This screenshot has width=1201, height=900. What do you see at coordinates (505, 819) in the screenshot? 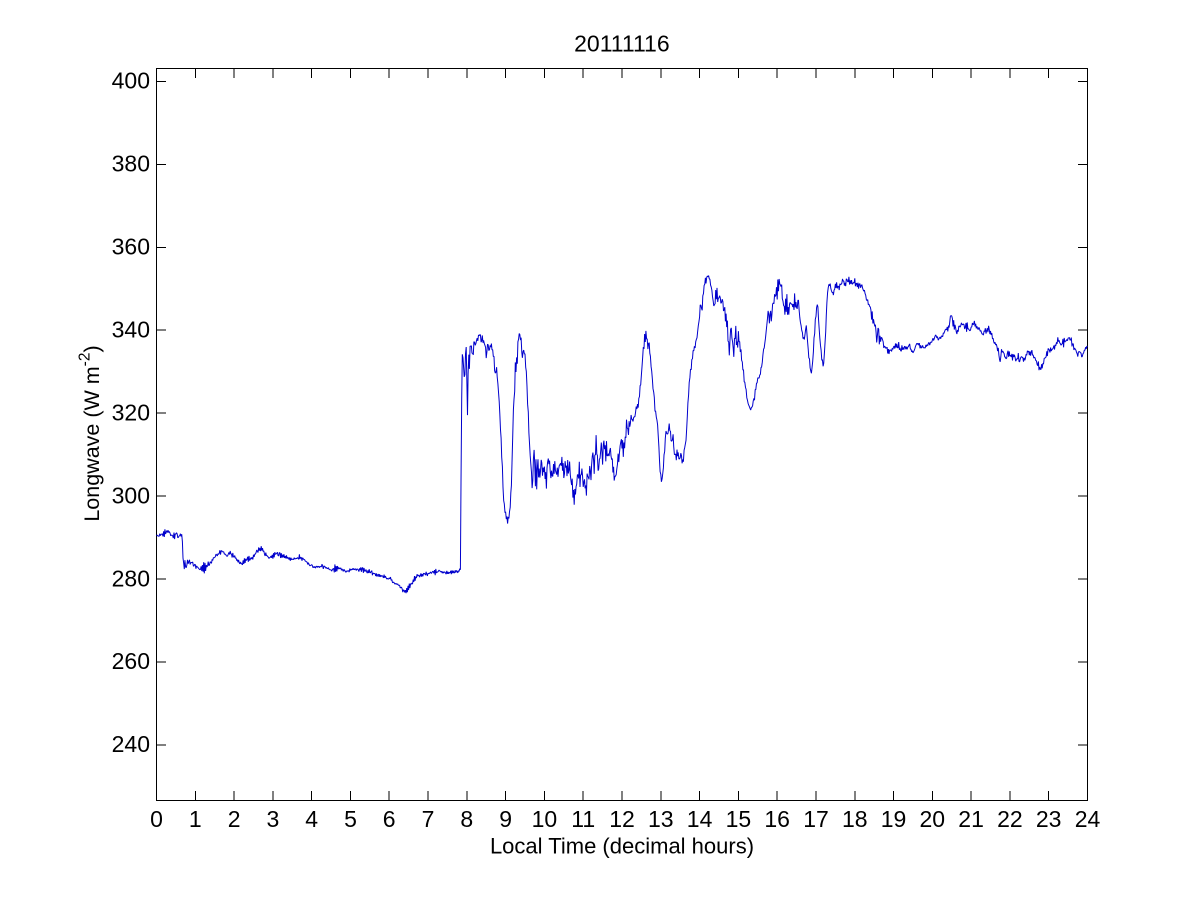
I see `svg-text: 9` at bounding box center [505, 819].